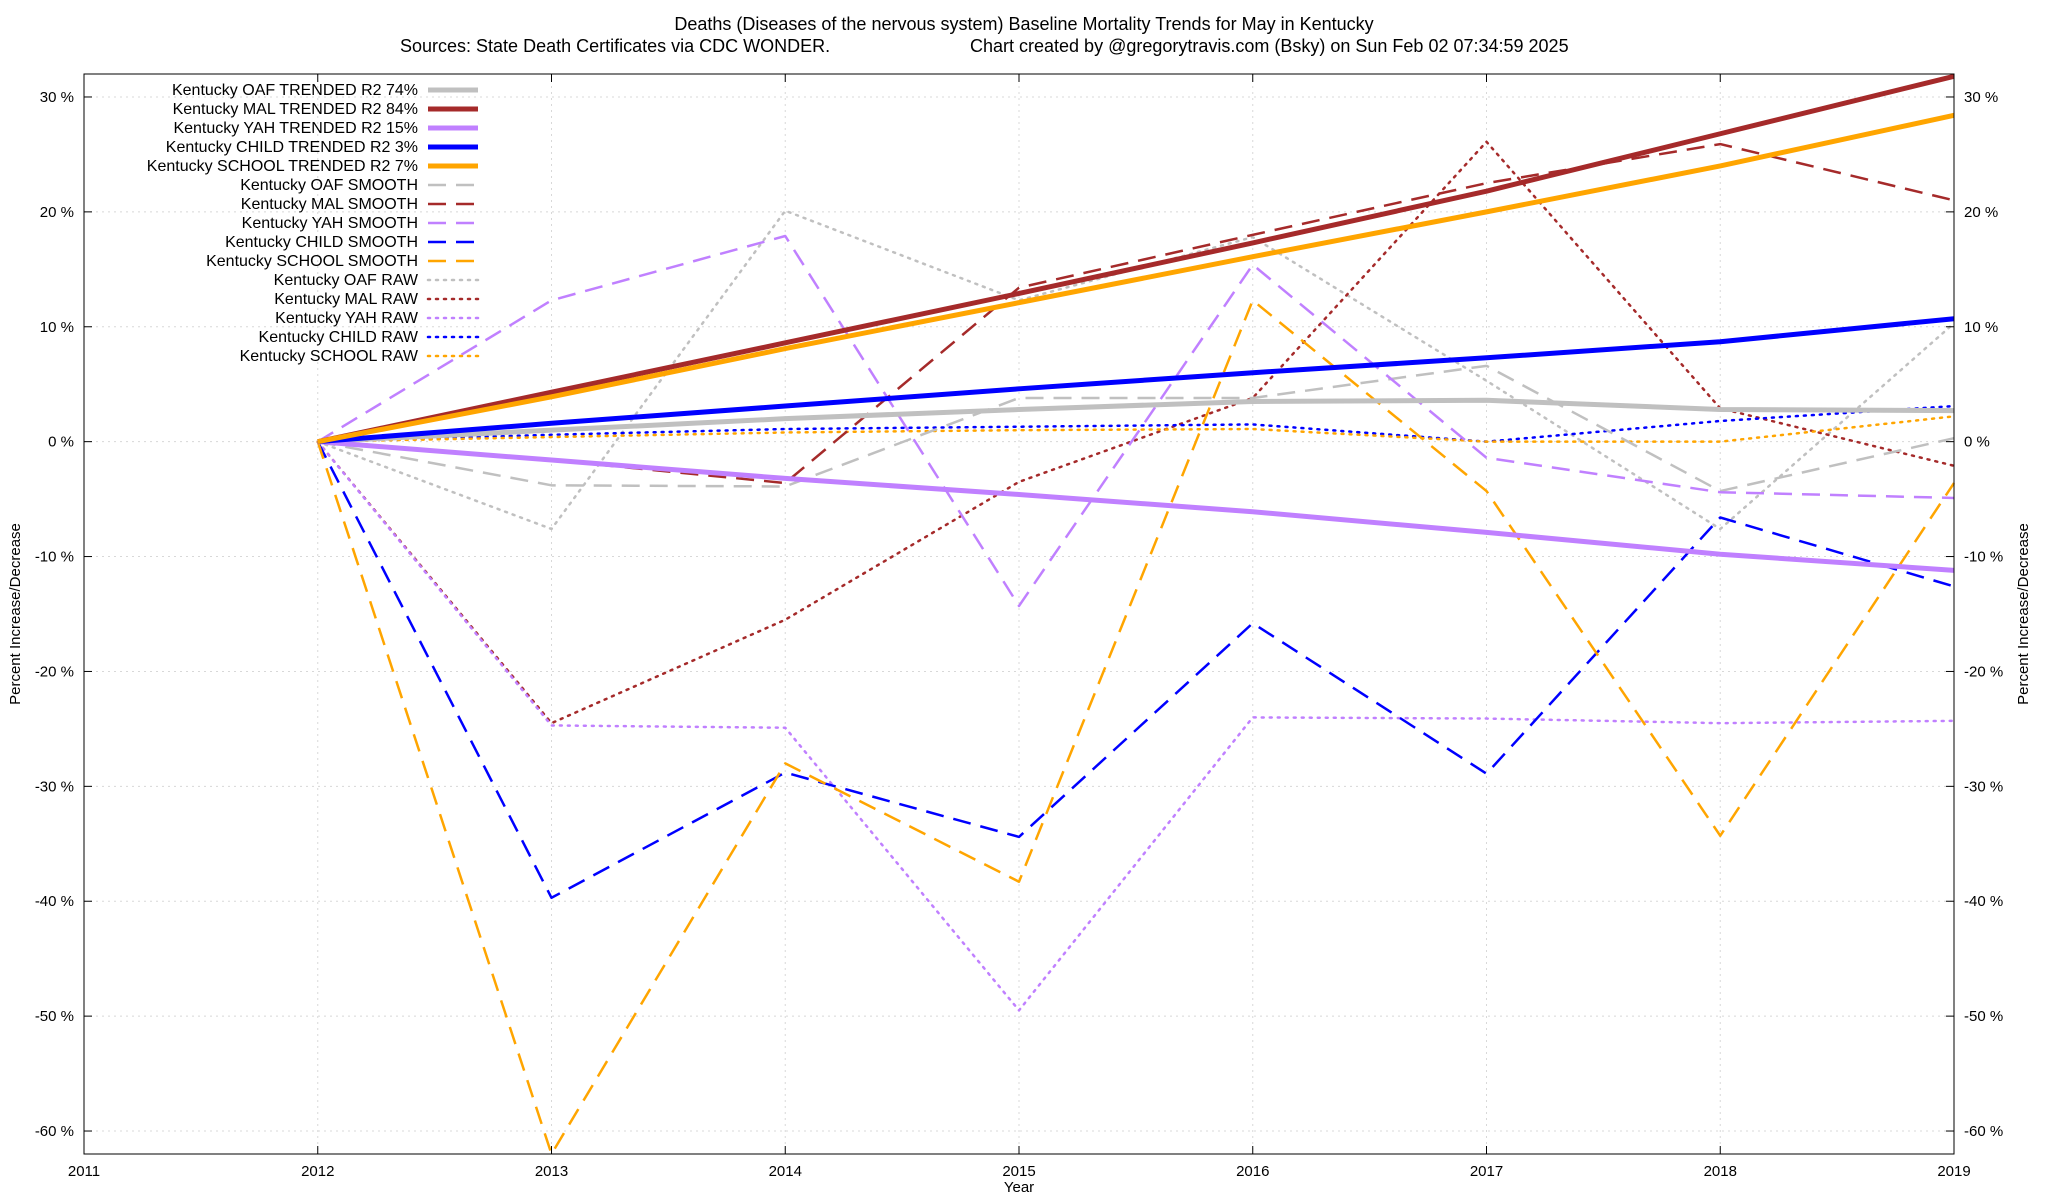 The width and height of the screenshot is (2048, 1200). I want to click on y-tick-label-right: -50 %, so click(1983, 1016).